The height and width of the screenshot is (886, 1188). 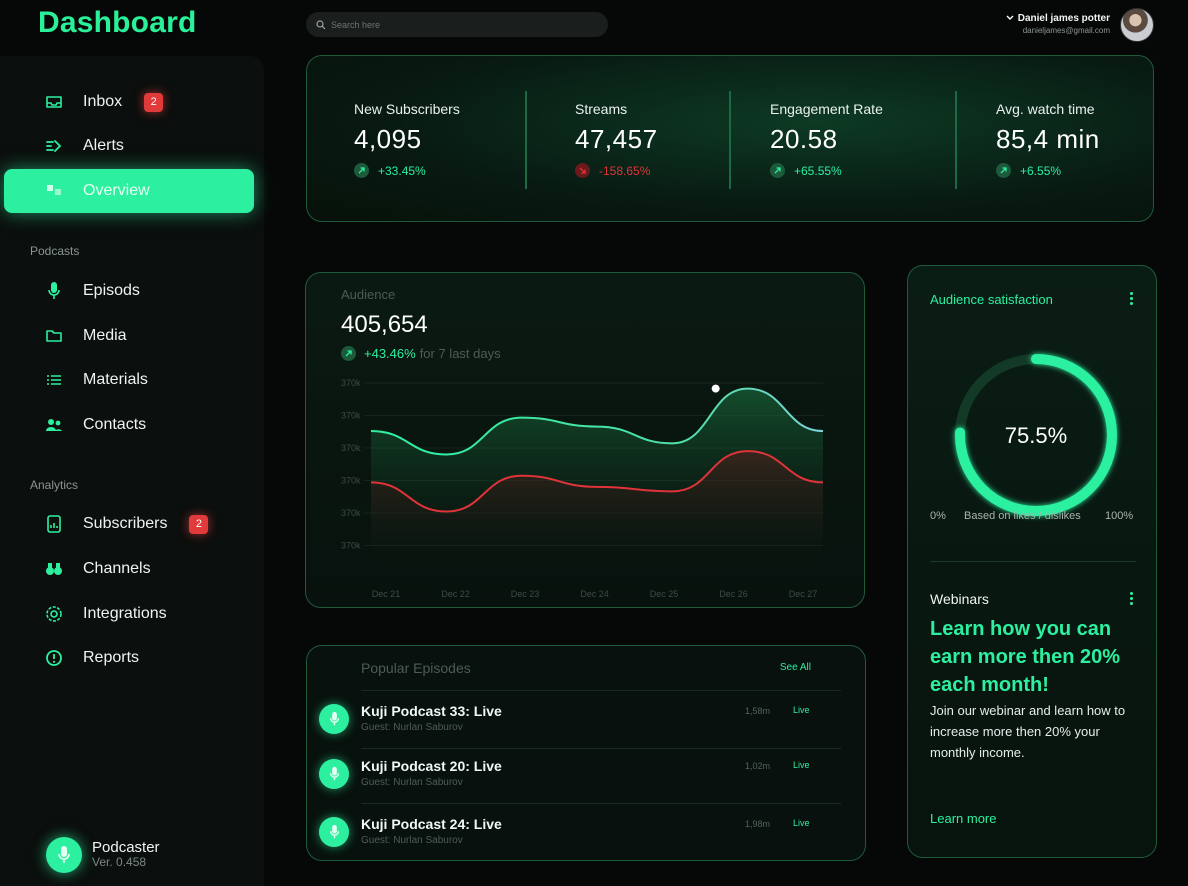 I want to click on stat-change: -158.65%, so click(x=616, y=170).